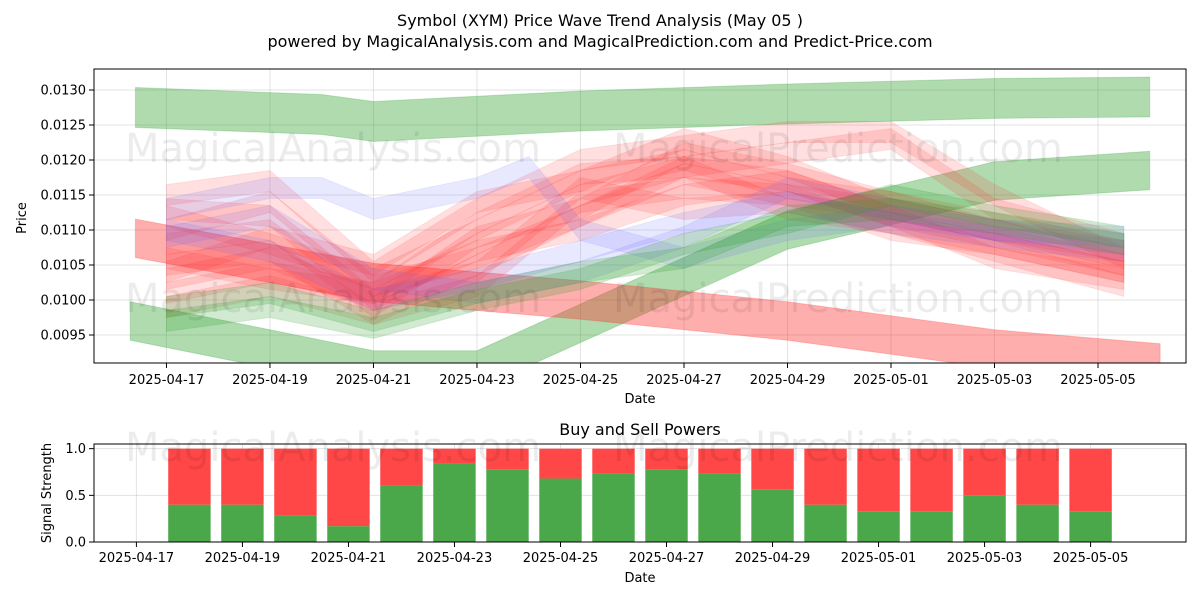 The height and width of the screenshot is (600, 1200). Describe the element at coordinates (477, 380) in the screenshot. I see `price-x-tick-label: 2025-04-23` at that location.